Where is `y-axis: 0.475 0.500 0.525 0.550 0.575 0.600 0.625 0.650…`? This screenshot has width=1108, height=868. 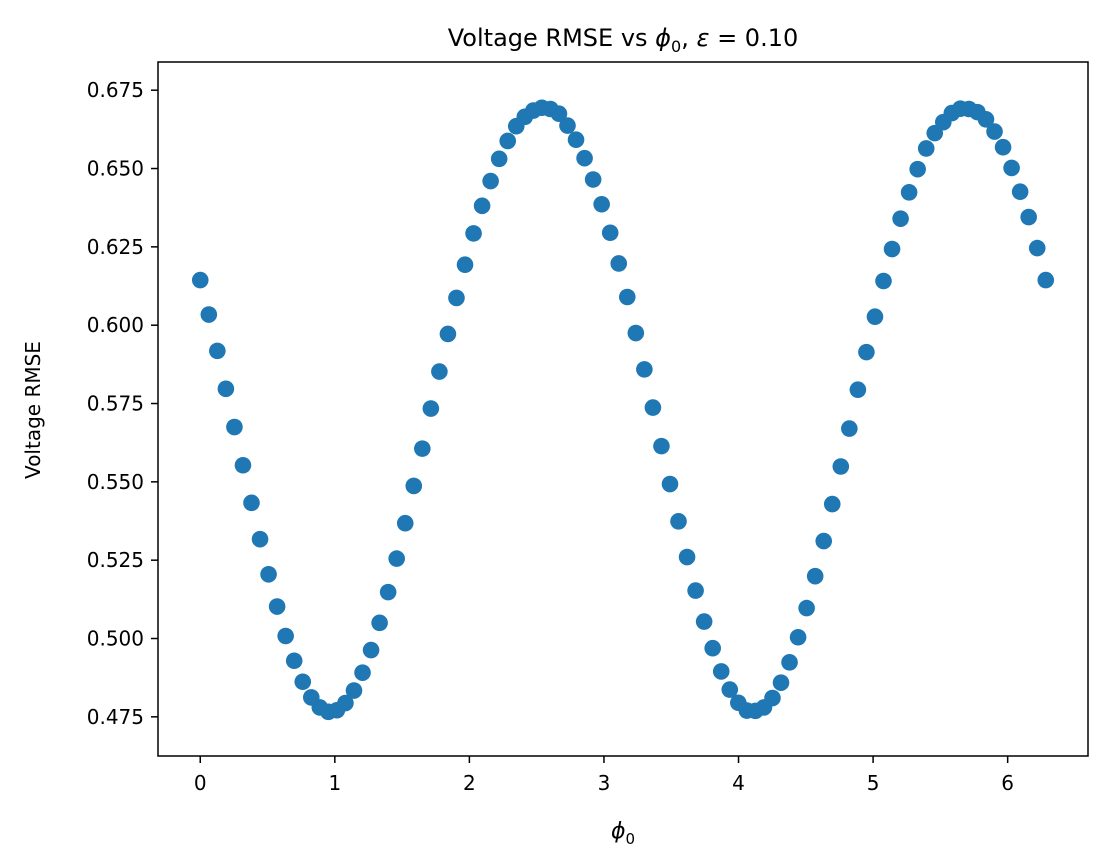 y-axis: 0.475 0.500 0.525 0.550 0.575 0.600 0.625 0.650… is located at coordinates (122, 403).